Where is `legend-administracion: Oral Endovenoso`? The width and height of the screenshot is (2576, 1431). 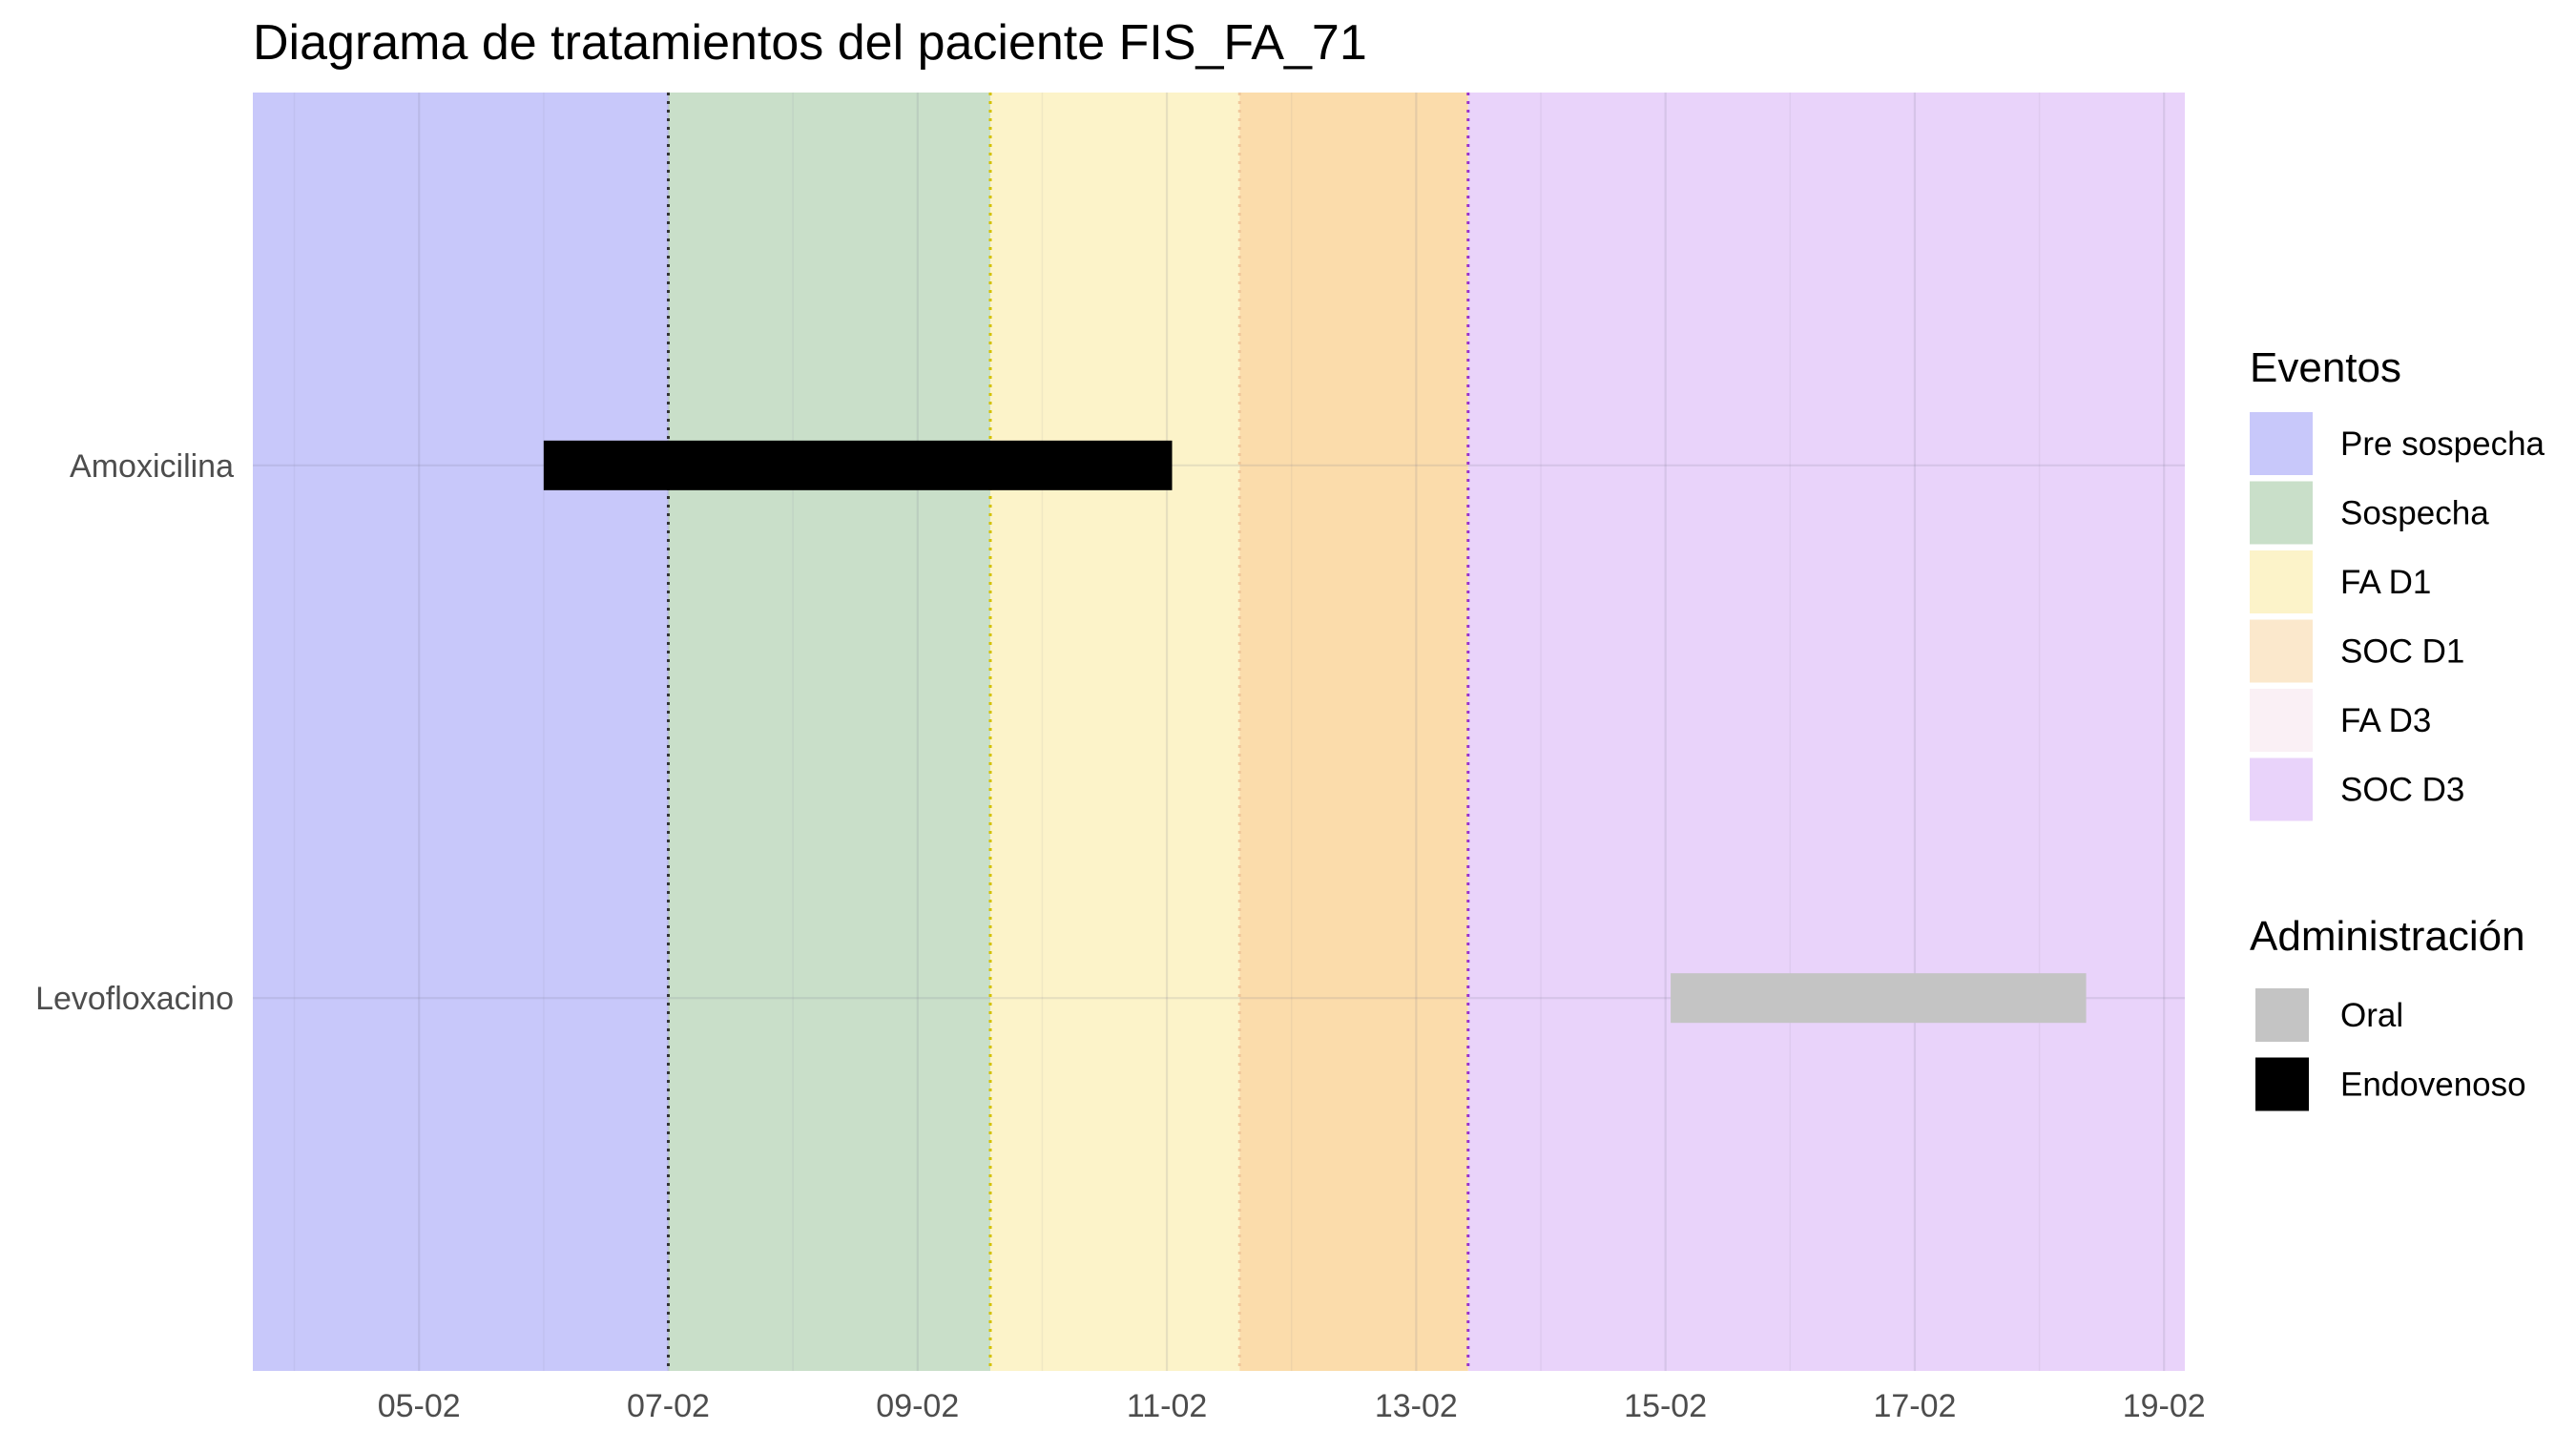
legend-administracion: Oral Endovenoso is located at coordinates (2390, 1049).